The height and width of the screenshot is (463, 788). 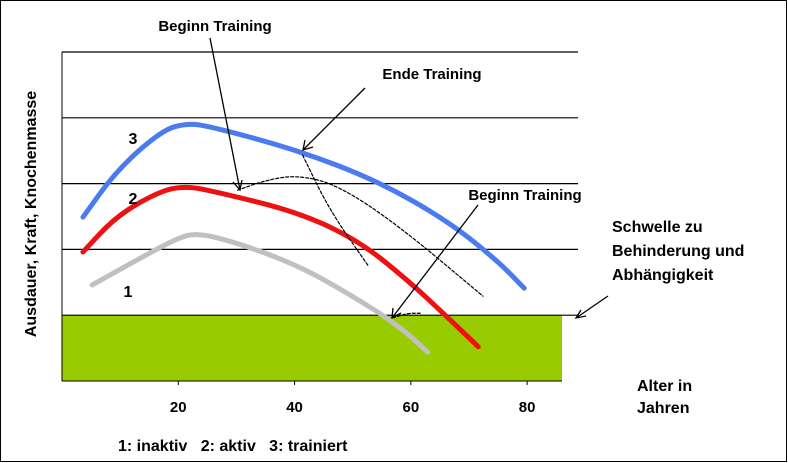 I want to click on x-axis-label: Jahren, so click(x=663, y=408).